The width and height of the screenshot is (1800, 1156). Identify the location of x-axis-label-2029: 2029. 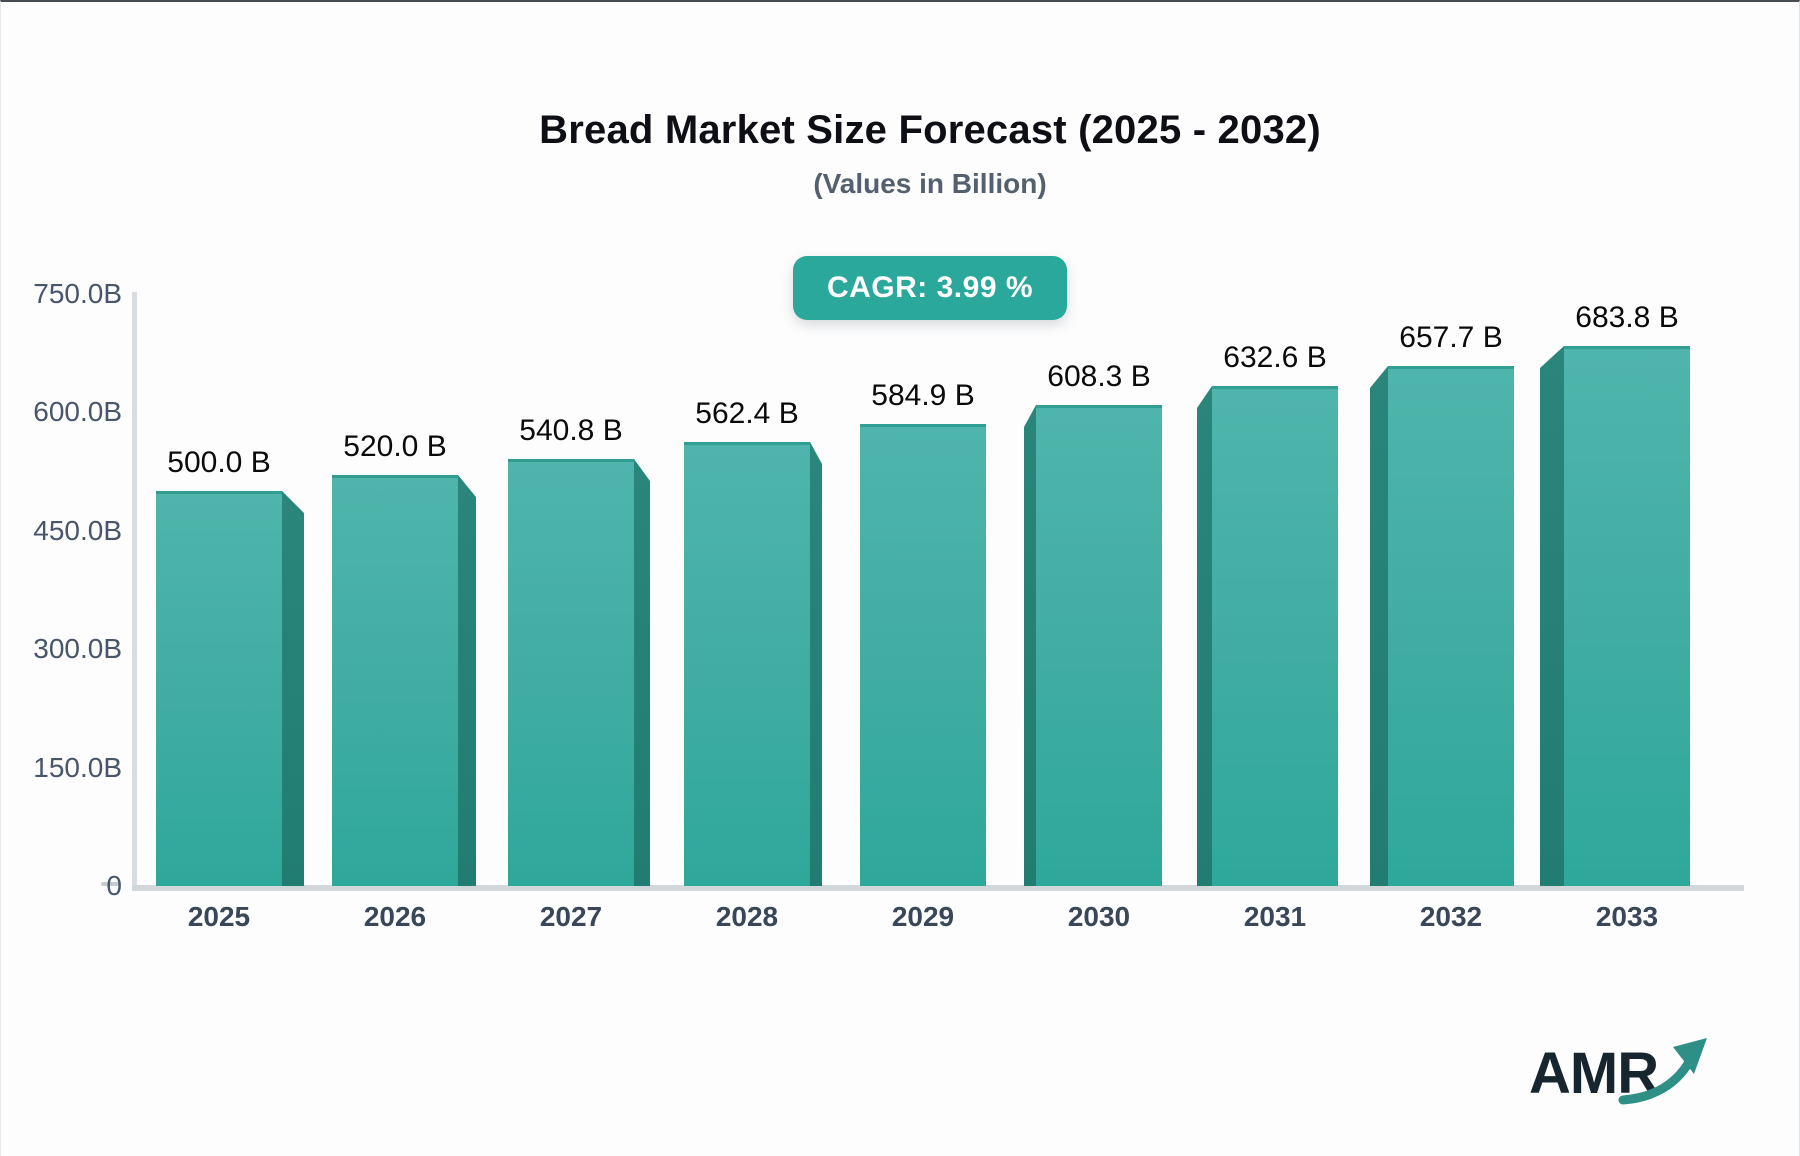
(923, 916).